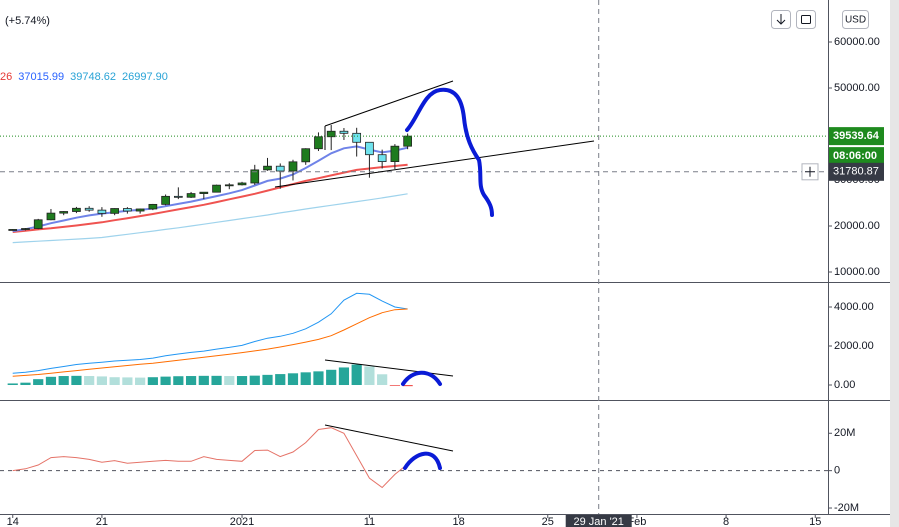 This screenshot has height=527, width=899. I want to click on crosshair-time-box, so click(598, 521).